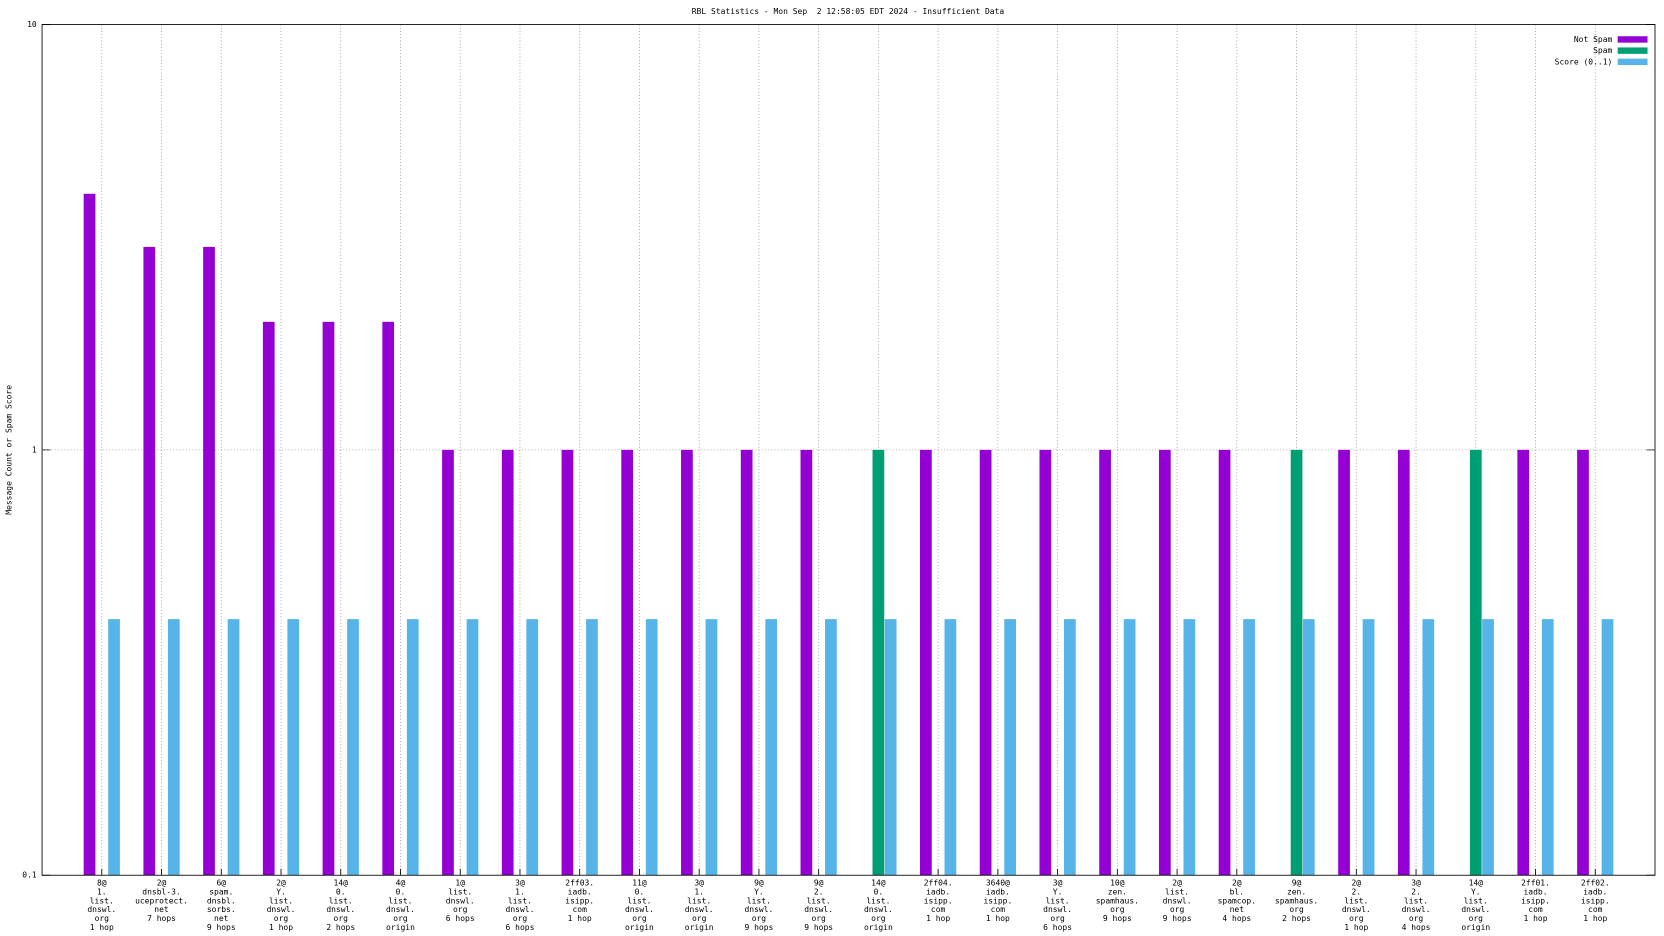 The height and width of the screenshot is (936, 1664). What do you see at coordinates (819, 891) in the screenshot?
I see `x-tick-label-line: 2.` at bounding box center [819, 891].